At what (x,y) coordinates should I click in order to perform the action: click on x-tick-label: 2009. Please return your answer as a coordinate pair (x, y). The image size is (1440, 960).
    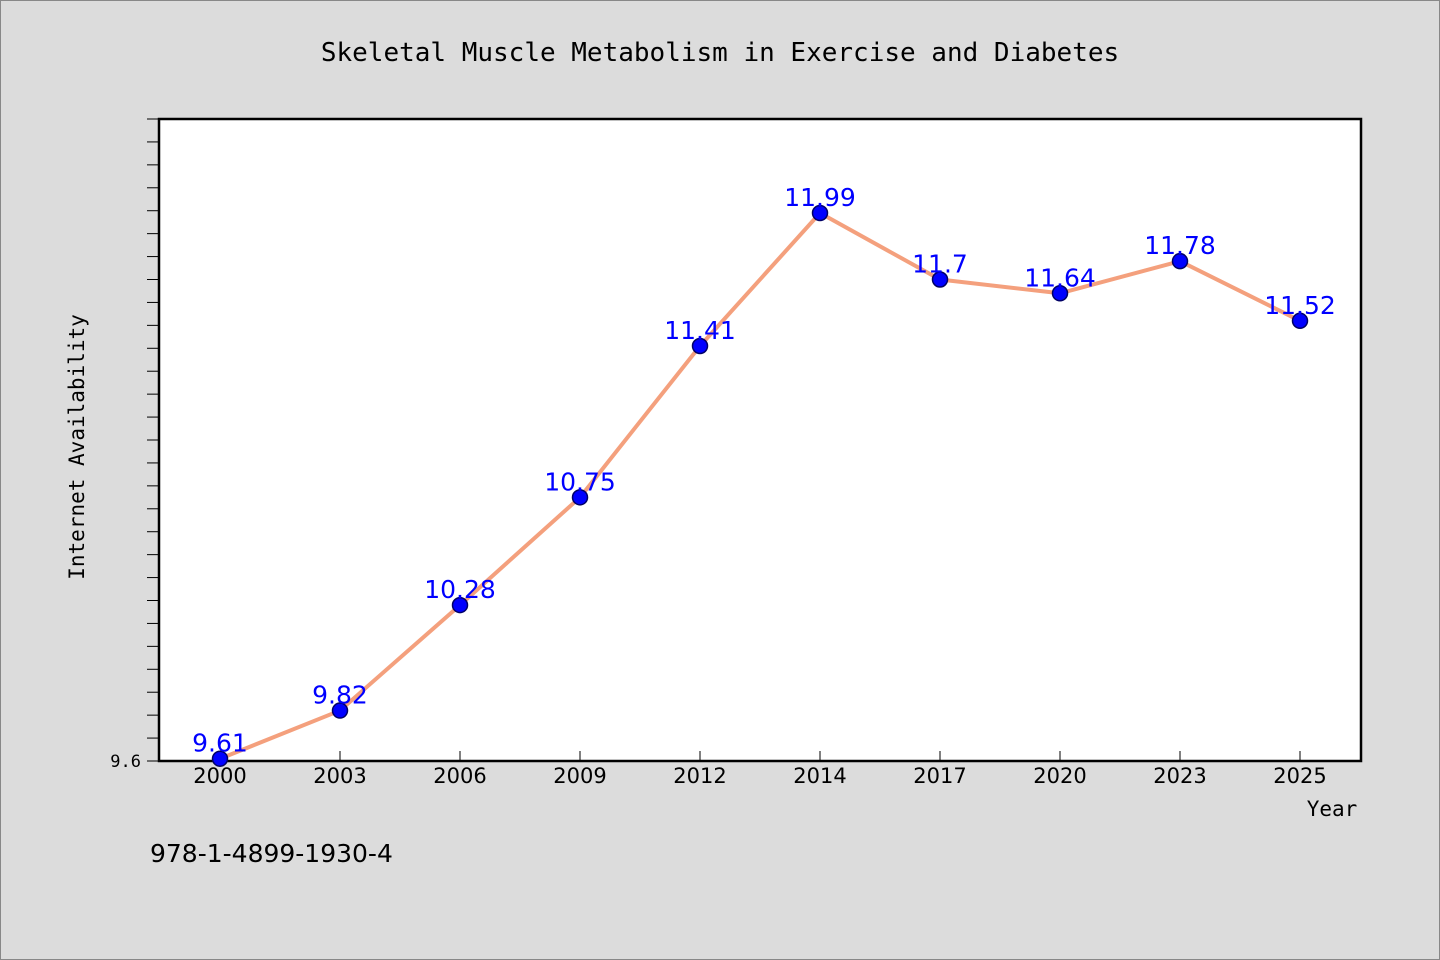
    Looking at the image, I should click on (579, 776).